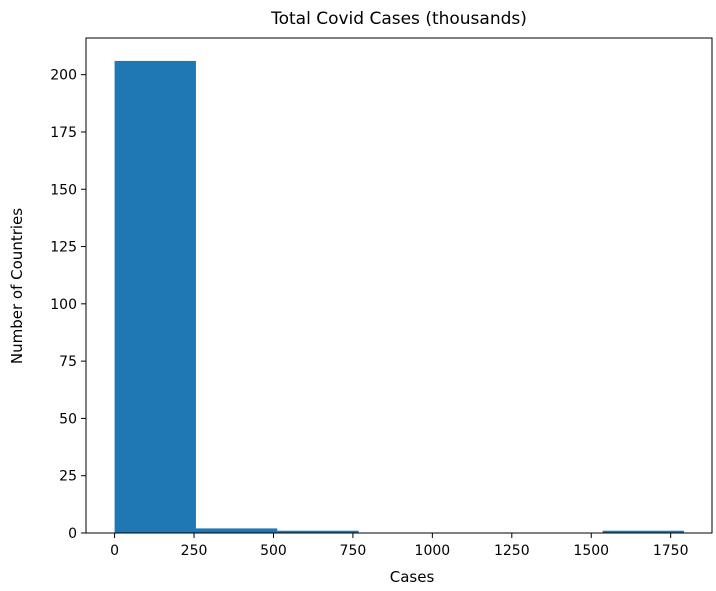 The width and height of the screenshot is (716, 591). What do you see at coordinates (114, 551) in the screenshot?
I see `x-tick-label: 0` at bounding box center [114, 551].